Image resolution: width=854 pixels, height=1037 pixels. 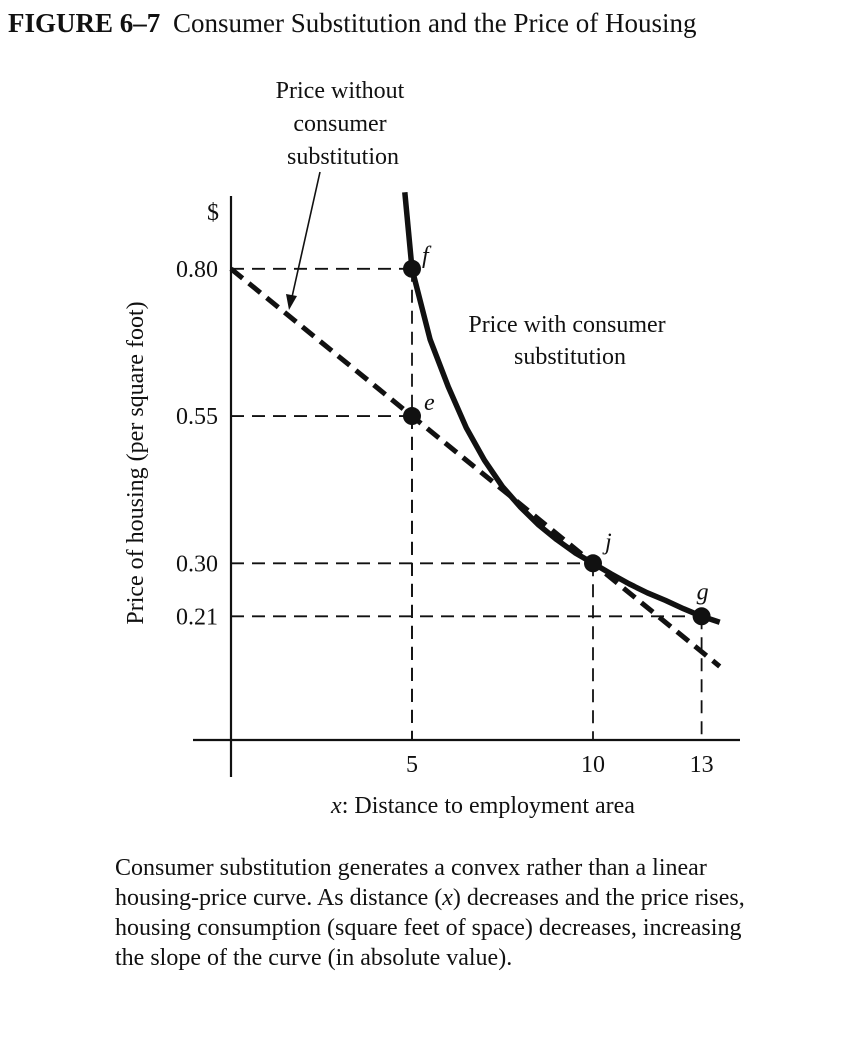 What do you see at coordinates (343, 157) in the screenshot?
I see `annotation-without-line-3: substitution` at bounding box center [343, 157].